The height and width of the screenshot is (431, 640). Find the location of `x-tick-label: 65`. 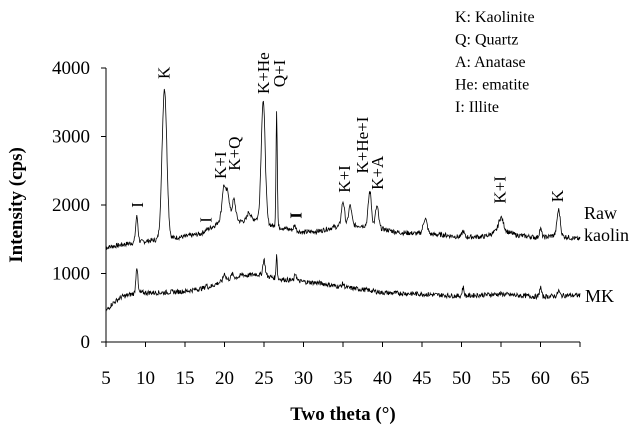

x-tick-label: 65 is located at coordinates (580, 378).